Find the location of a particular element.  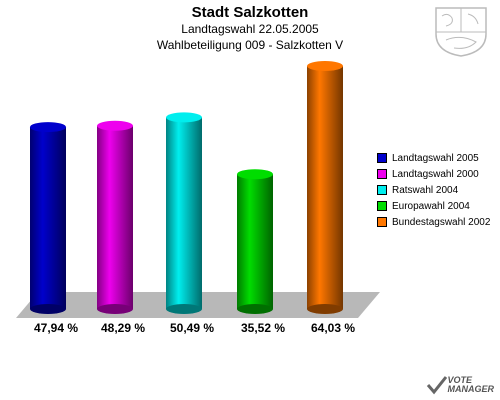

value-label: 47,94 % is located at coordinates (56, 328).